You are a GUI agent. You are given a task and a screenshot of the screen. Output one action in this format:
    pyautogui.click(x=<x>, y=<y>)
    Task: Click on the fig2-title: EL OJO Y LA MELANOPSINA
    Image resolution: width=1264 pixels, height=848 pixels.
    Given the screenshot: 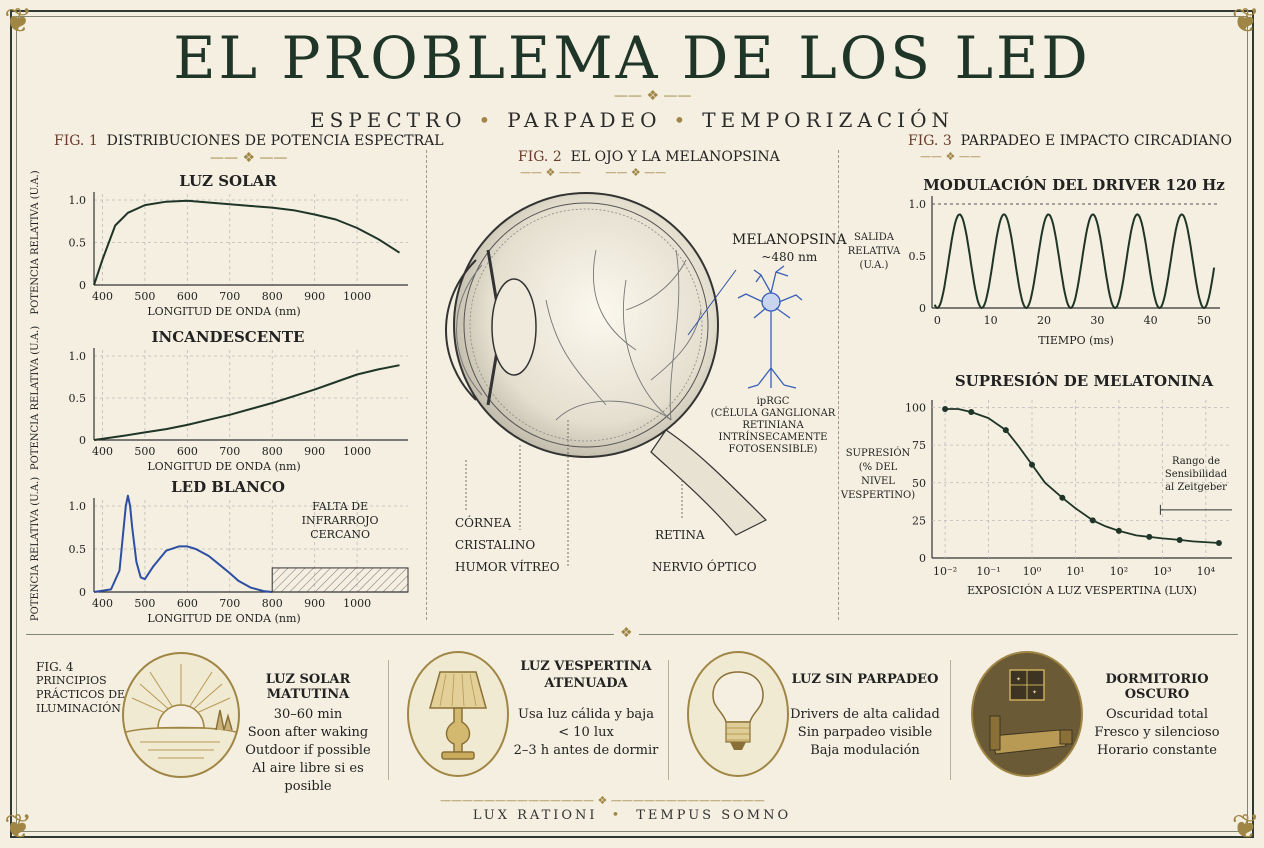 What is the action you would take?
    pyautogui.click(x=675, y=157)
    